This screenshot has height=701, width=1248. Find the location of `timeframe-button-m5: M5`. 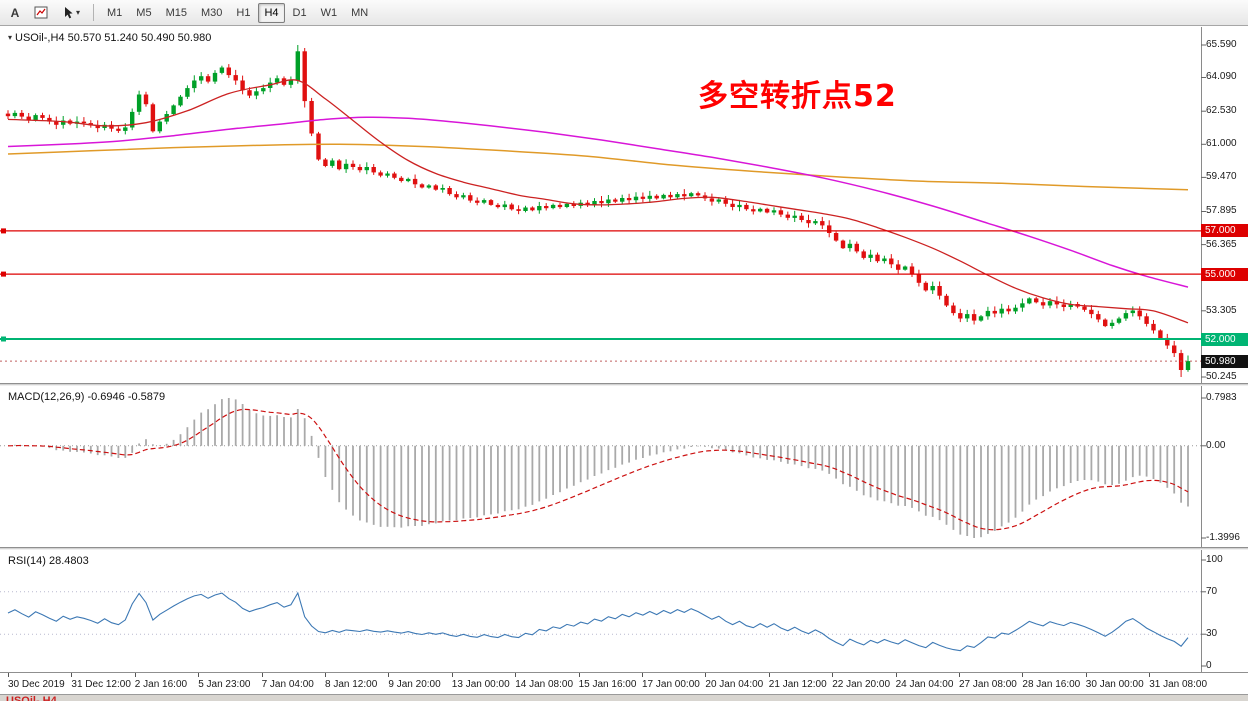

timeframe-button-m5: M5 is located at coordinates (143, 13).